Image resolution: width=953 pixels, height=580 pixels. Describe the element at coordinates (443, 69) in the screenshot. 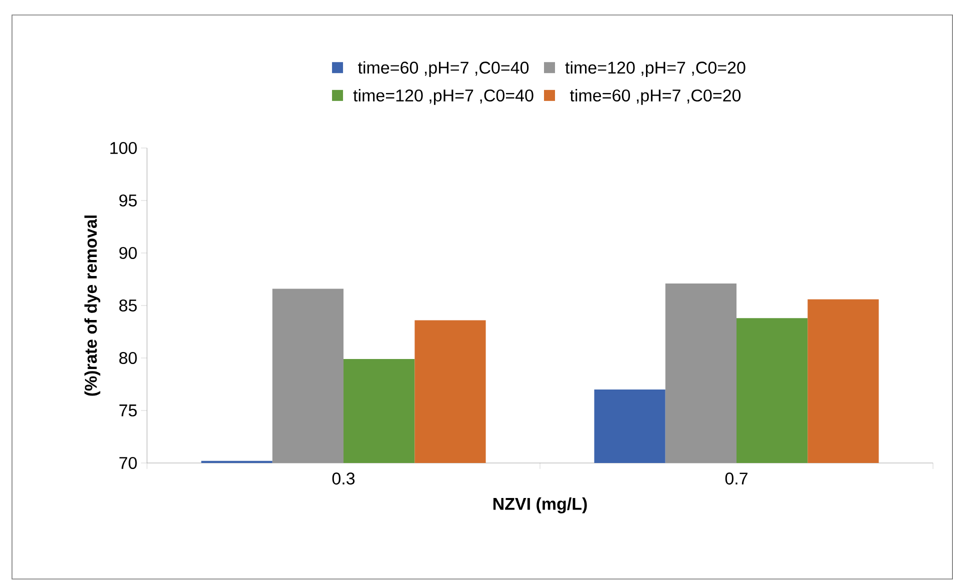

I see `legend-label: time=60 ,pH=7 ,C0=40` at that location.